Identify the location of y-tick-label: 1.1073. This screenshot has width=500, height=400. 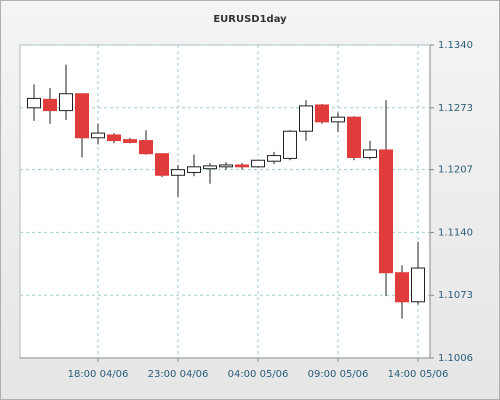
(455, 295).